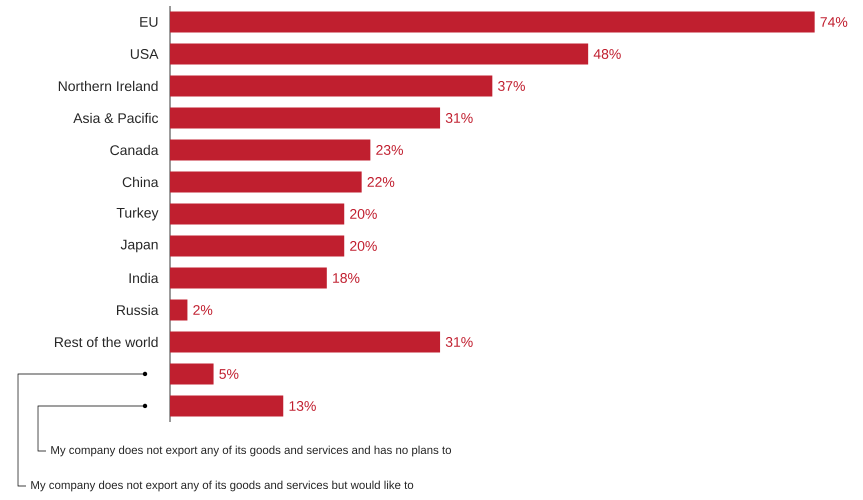 The width and height of the screenshot is (863, 500). Describe the element at coordinates (106, 342) in the screenshot. I see `y-tick-label: Rest of the world` at that location.